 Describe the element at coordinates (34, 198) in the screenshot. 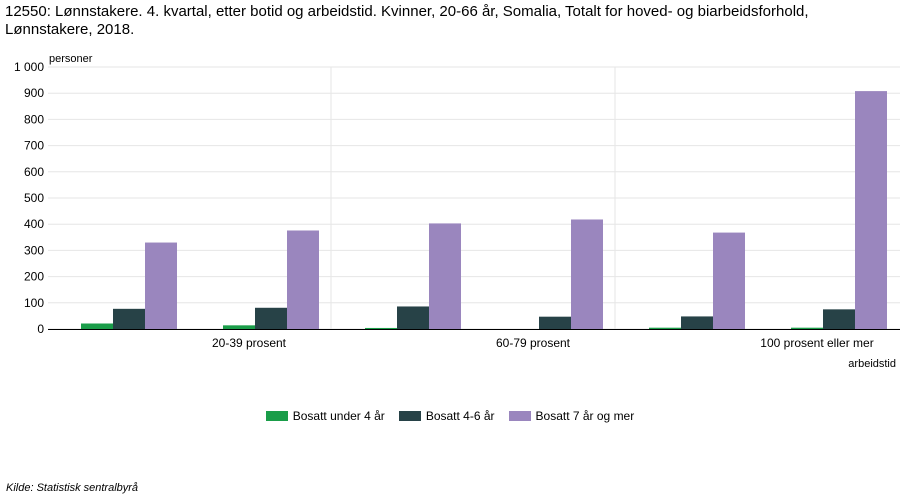

I see `y-tick-label: 500` at that location.